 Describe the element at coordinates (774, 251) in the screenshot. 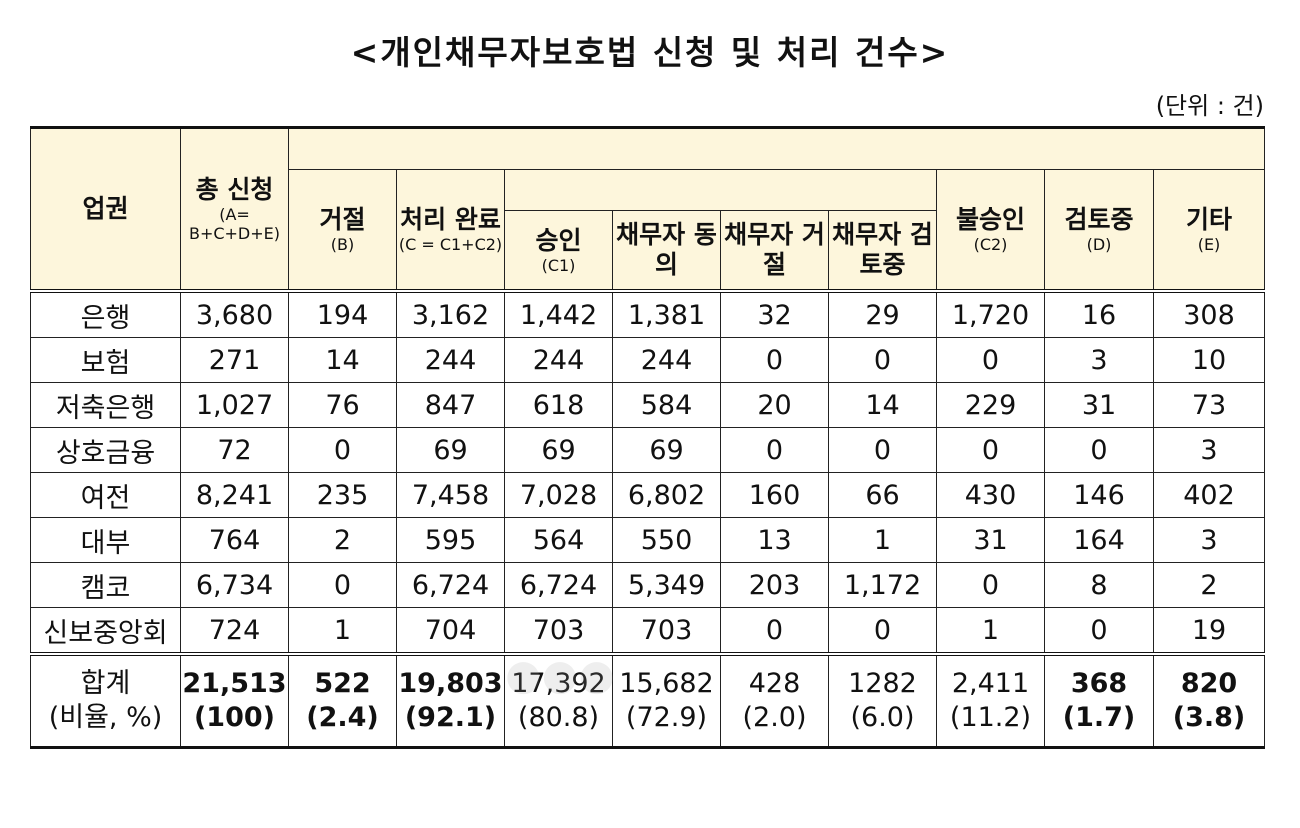

I see `header-debtor-reject: 채무자 거절` at that location.